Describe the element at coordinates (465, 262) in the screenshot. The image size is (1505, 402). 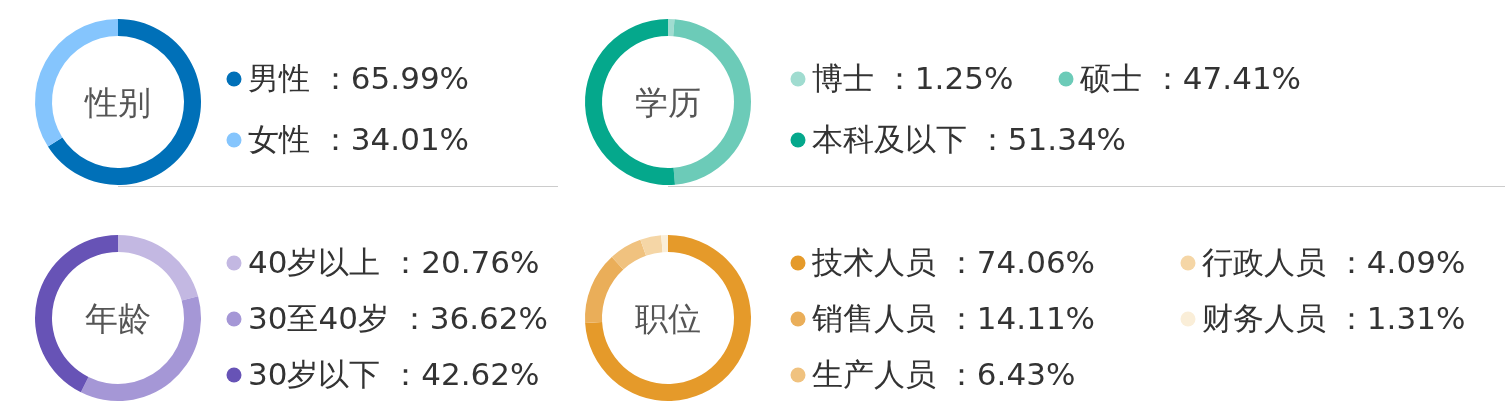
I see `data-label: ：20.76%` at that location.